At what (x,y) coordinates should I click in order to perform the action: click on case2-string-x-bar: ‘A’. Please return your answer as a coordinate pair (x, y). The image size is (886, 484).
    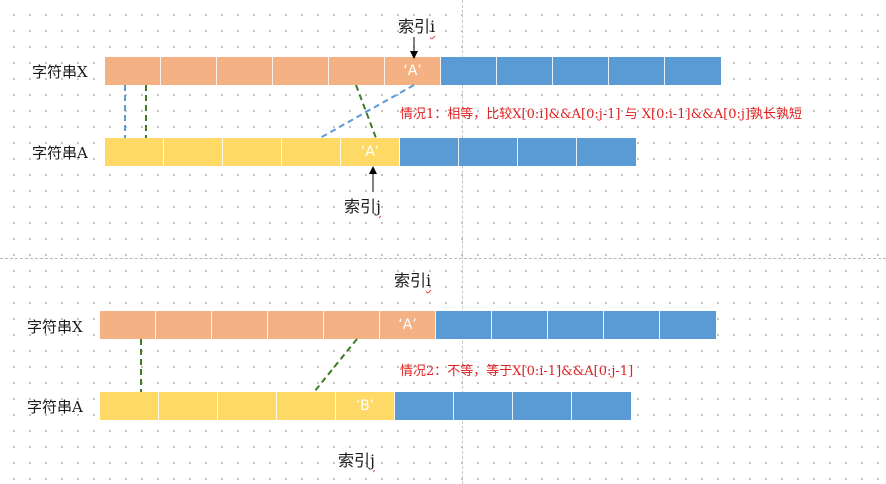
    Looking at the image, I should click on (408, 325).